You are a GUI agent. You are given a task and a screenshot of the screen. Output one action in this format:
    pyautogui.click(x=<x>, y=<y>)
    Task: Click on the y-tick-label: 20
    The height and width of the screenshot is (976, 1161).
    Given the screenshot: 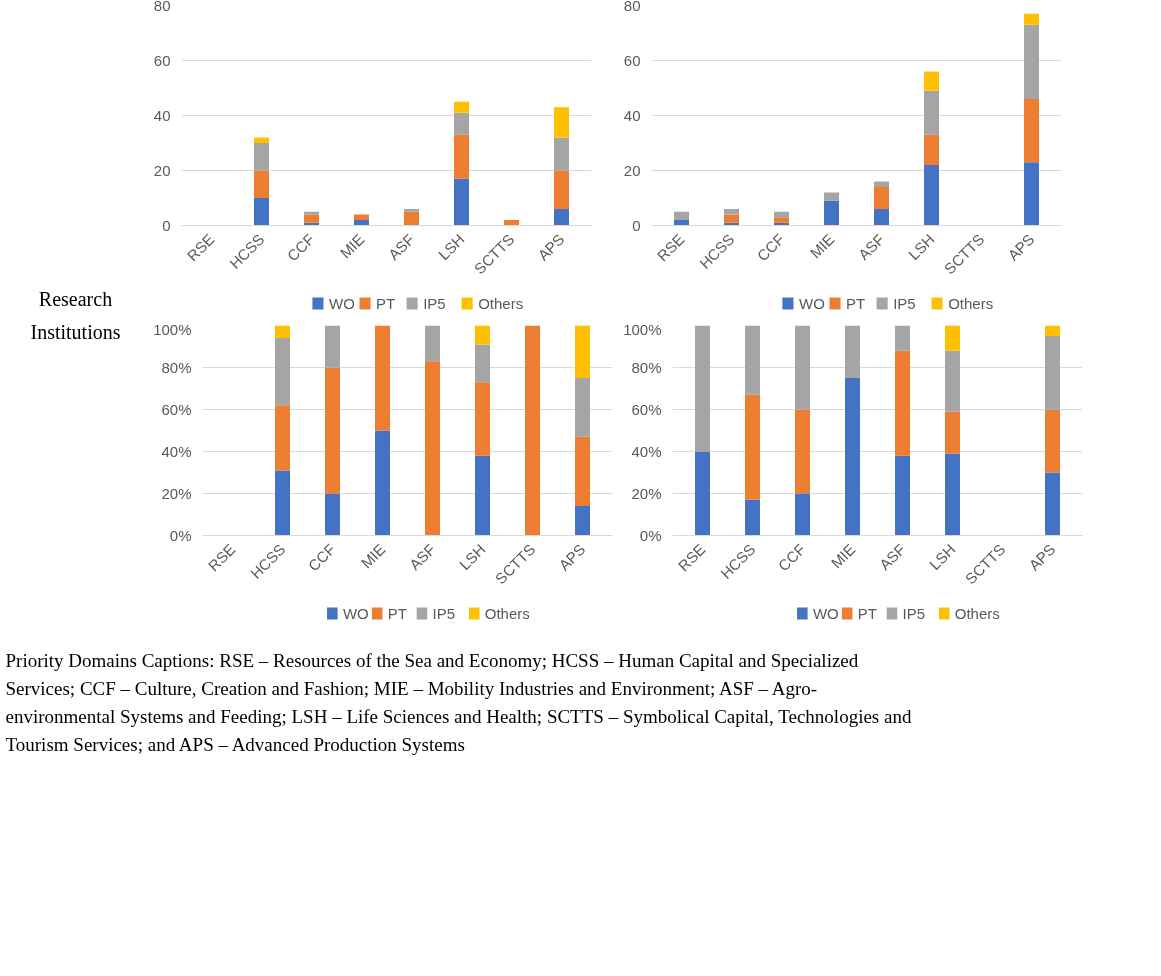 What is the action you would take?
    pyautogui.click(x=632, y=170)
    